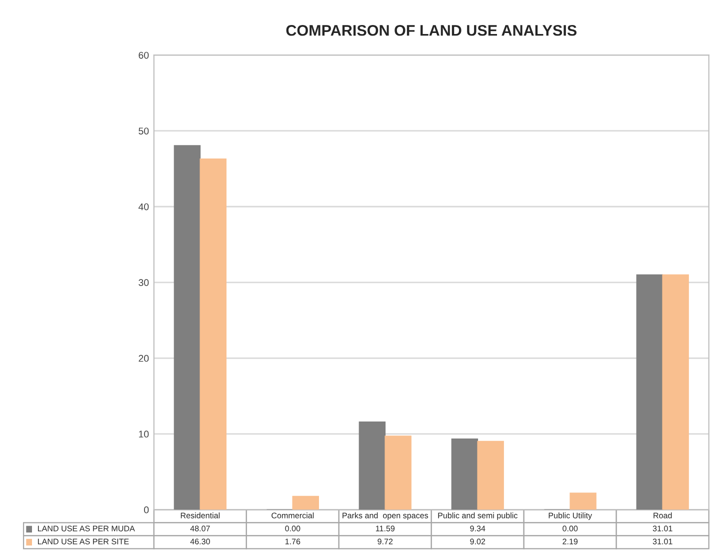  I want to click on data-label: 11.59, so click(385, 529).